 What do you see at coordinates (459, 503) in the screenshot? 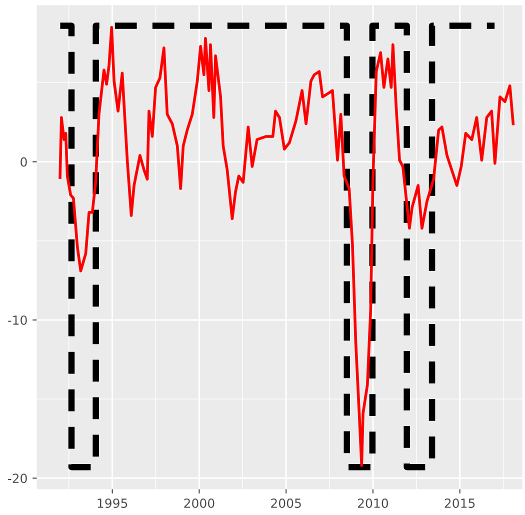
I see `x-tick-label: 2015` at bounding box center [459, 503].